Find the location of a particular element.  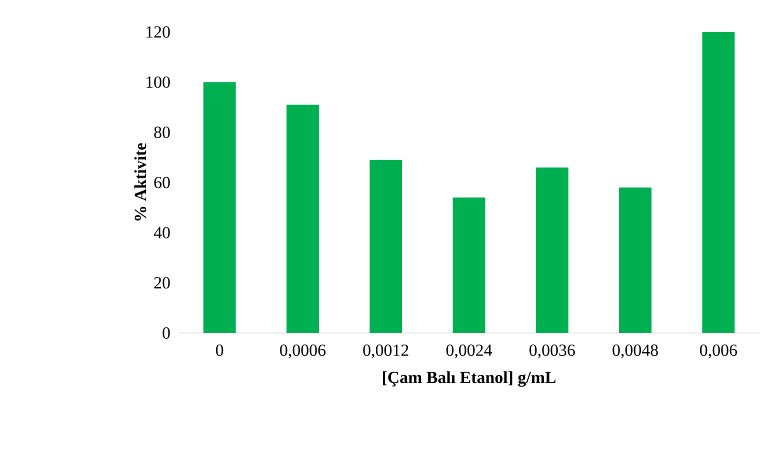

x-tick-label: 0,0048 is located at coordinates (635, 351).